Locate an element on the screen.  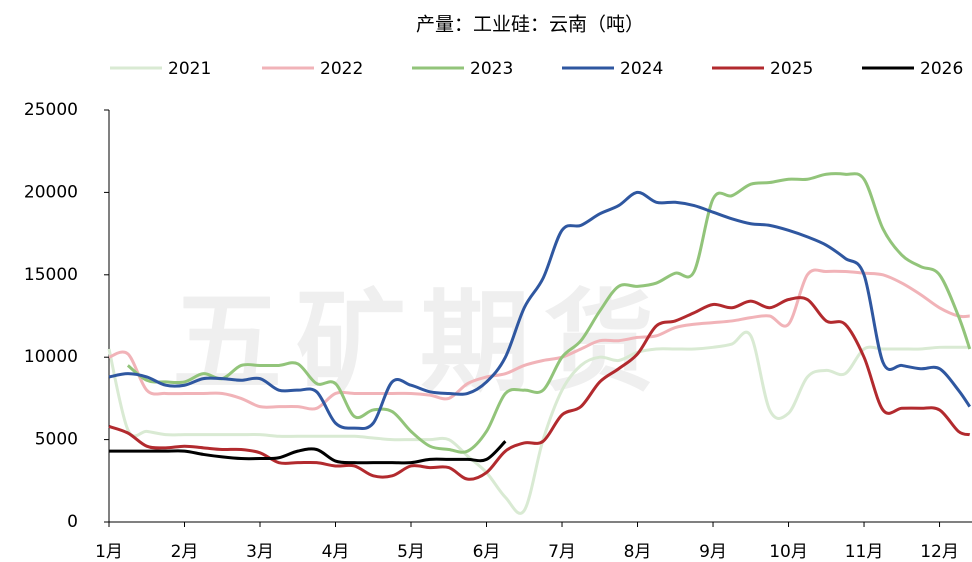
x-tick-label: 6月 is located at coordinates (487, 552).